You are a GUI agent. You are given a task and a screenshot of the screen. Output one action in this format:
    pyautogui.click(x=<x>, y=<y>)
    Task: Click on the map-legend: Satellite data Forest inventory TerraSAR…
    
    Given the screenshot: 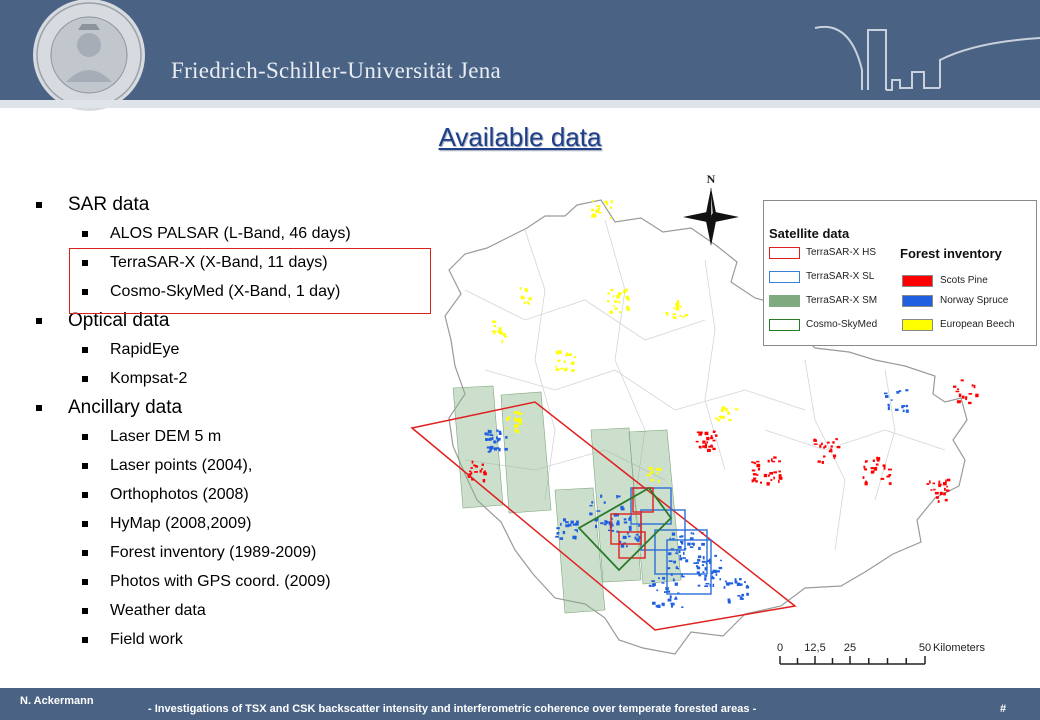 What is the action you would take?
    pyautogui.click(x=900, y=273)
    